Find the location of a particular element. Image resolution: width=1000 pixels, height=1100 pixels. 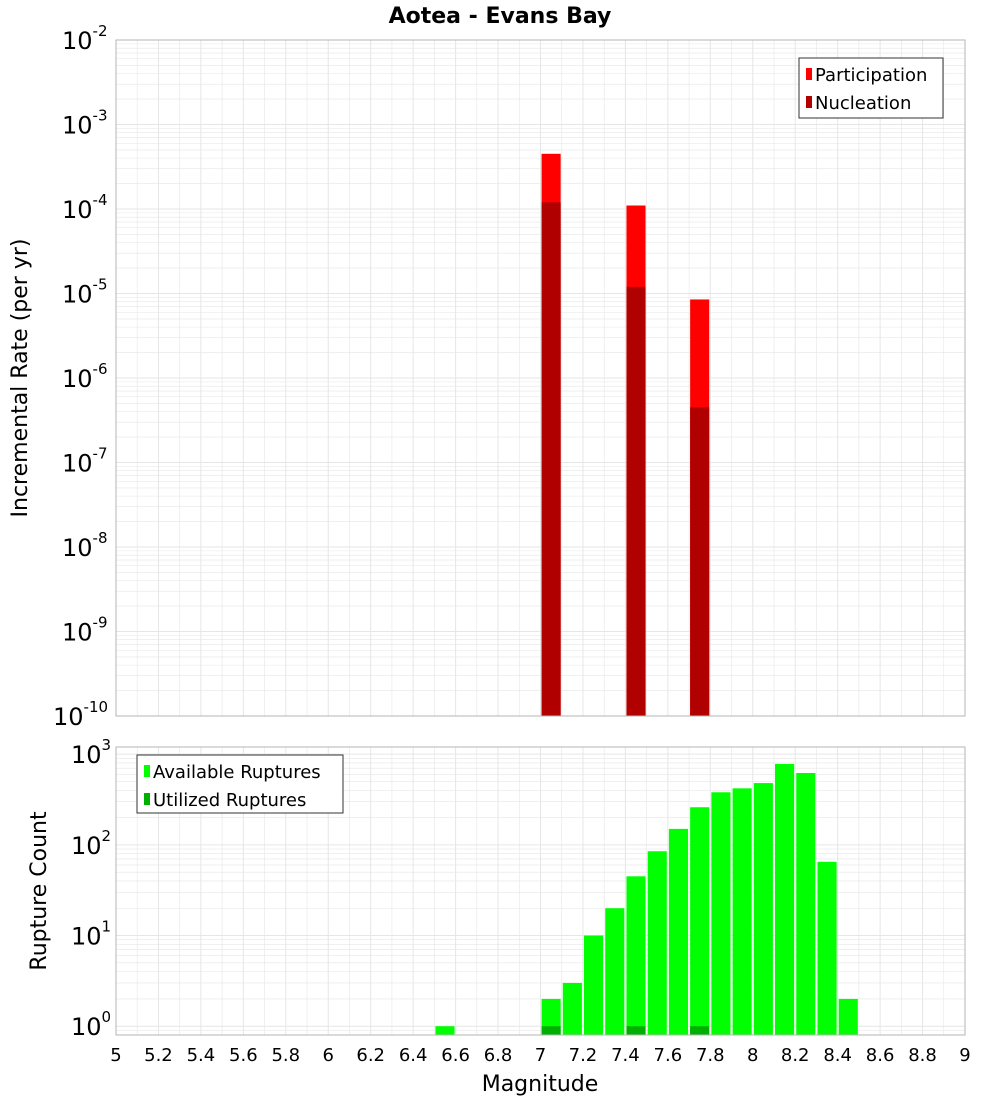

y-tick-label: 10⁻¹⁰ is located at coordinates (80, 714).